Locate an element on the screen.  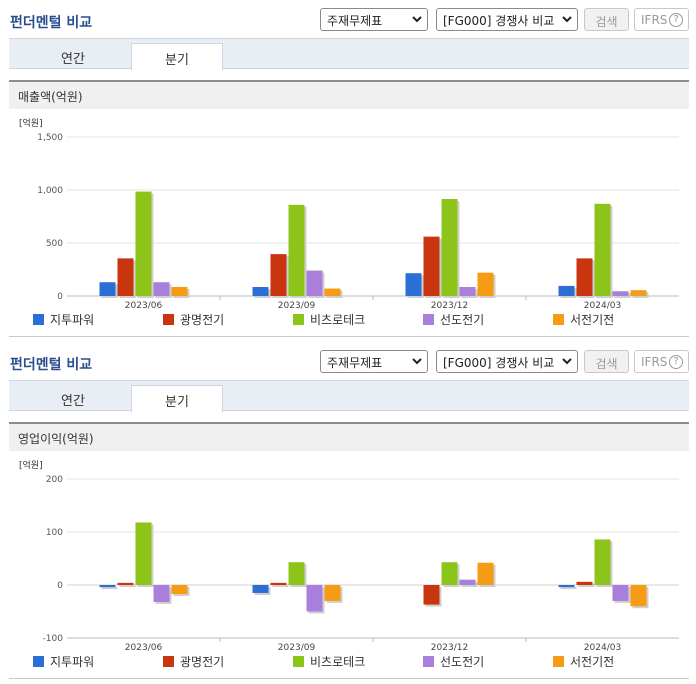
legend-label: 지투파워 is located at coordinates (72, 320).